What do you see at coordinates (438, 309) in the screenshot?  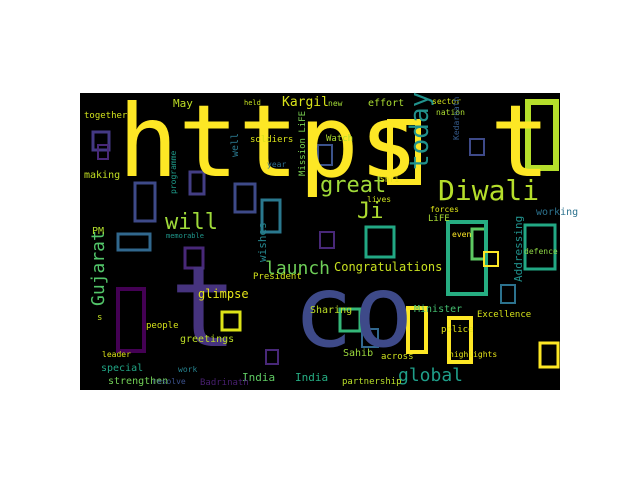 I see `word: Minister` at bounding box center [438, 309].